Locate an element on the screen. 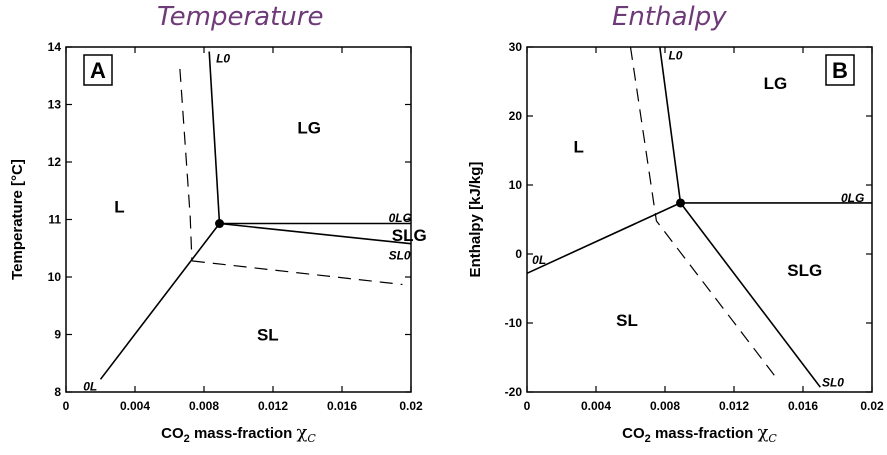  boundary-label-a: SL0 is located at coordinates (400, 256).